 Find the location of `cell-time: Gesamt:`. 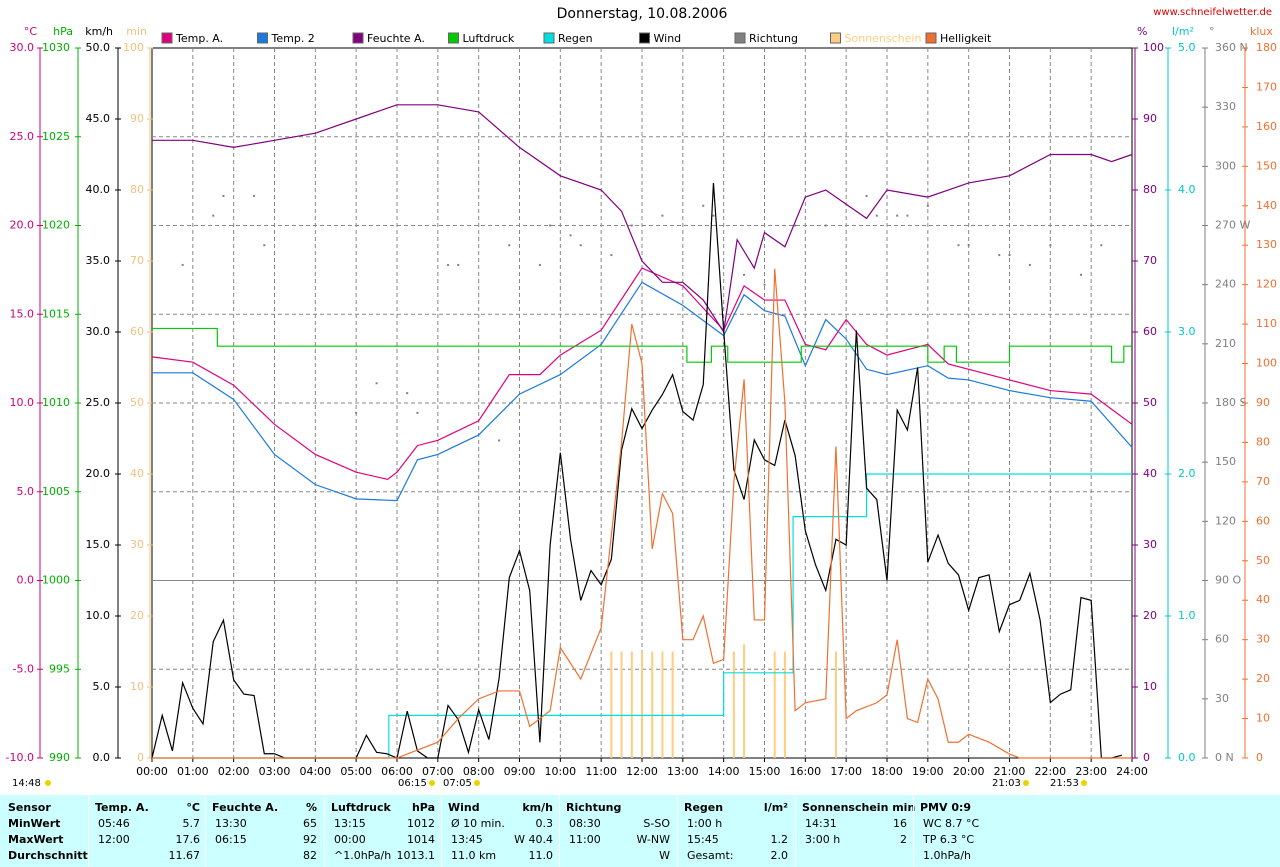

cell-time: Gesamt: is located at coordinates (710, 855).